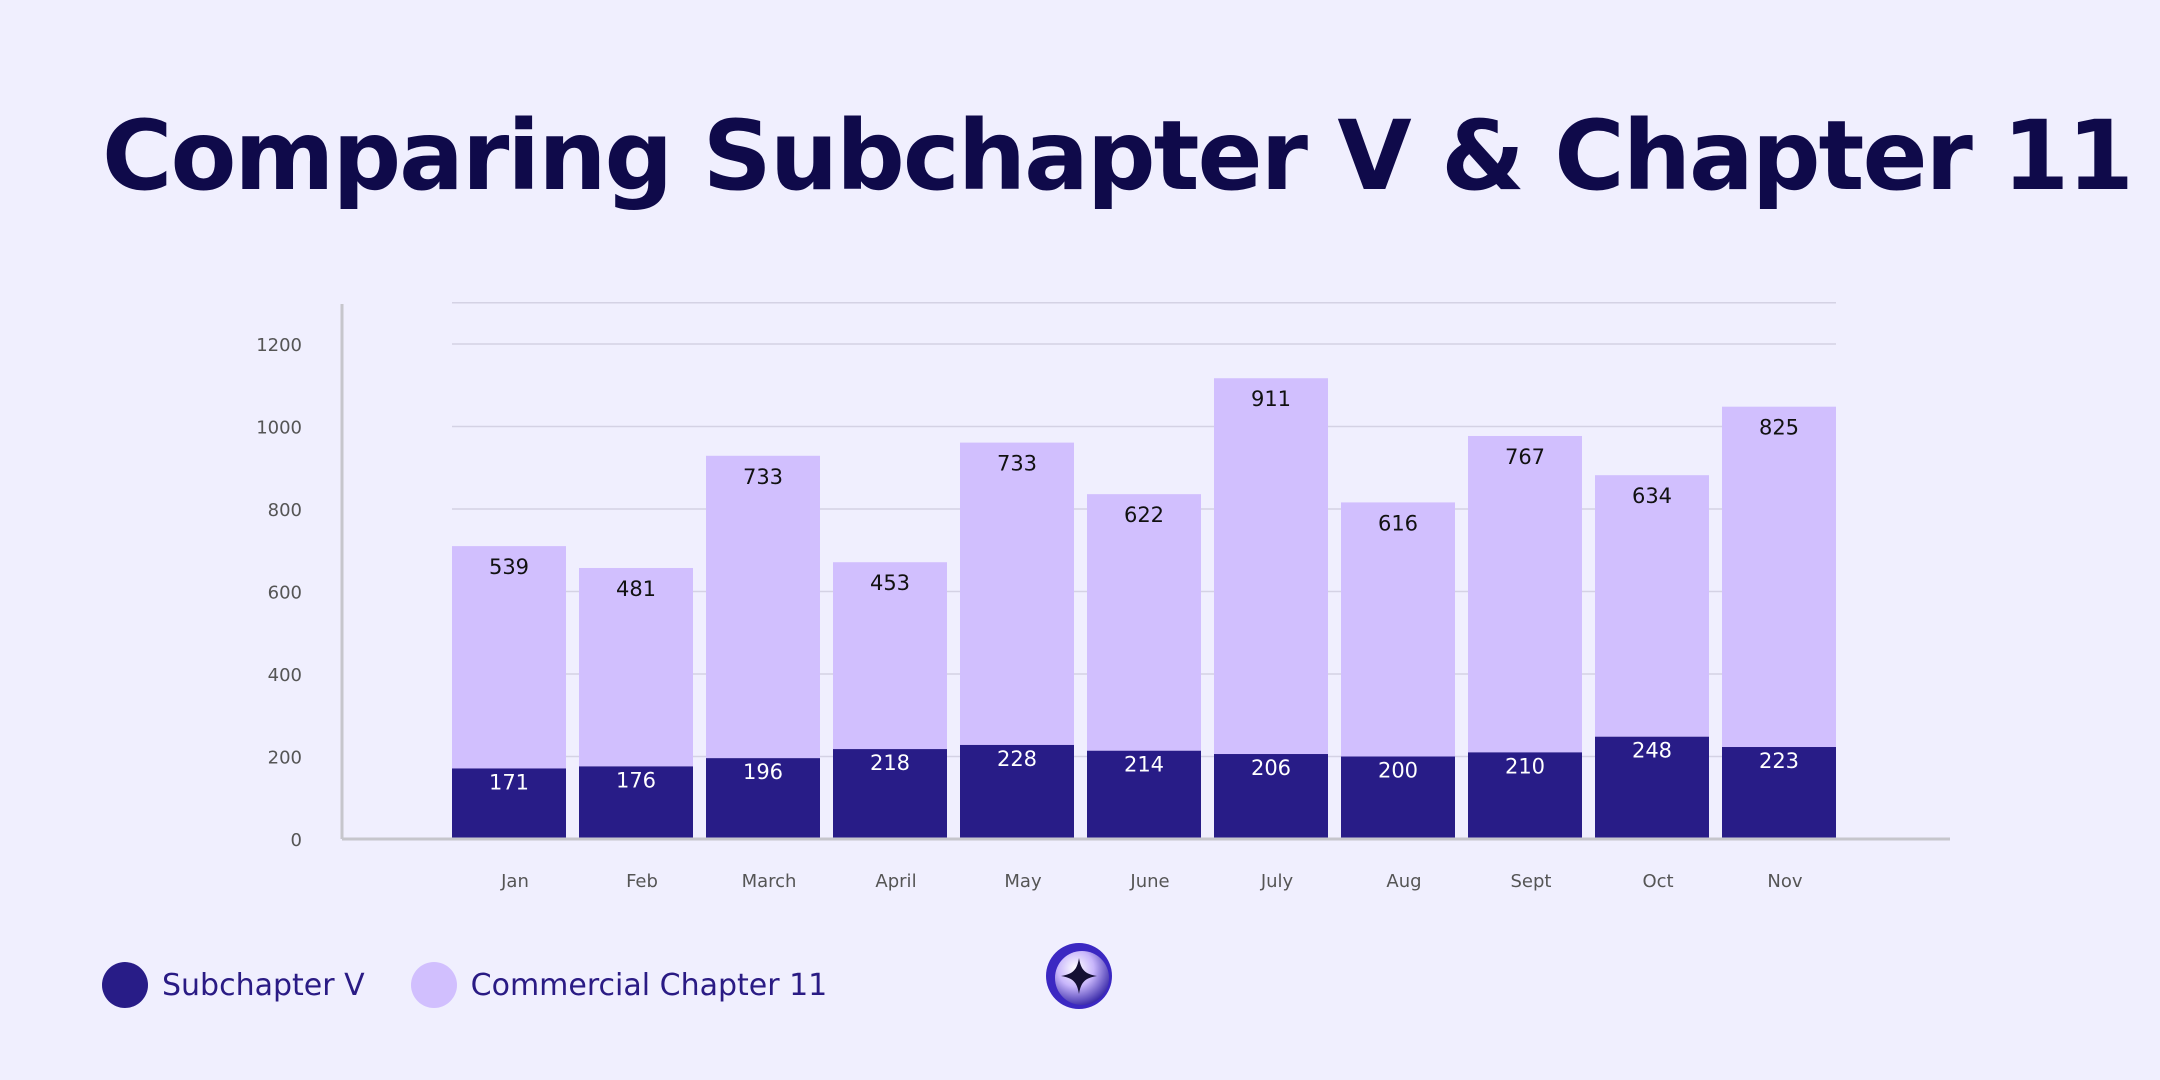 This screenshot has height=1080, width=2160. I want to click on data-label-subchapter-v-sept: 210, so click(1525, 766).